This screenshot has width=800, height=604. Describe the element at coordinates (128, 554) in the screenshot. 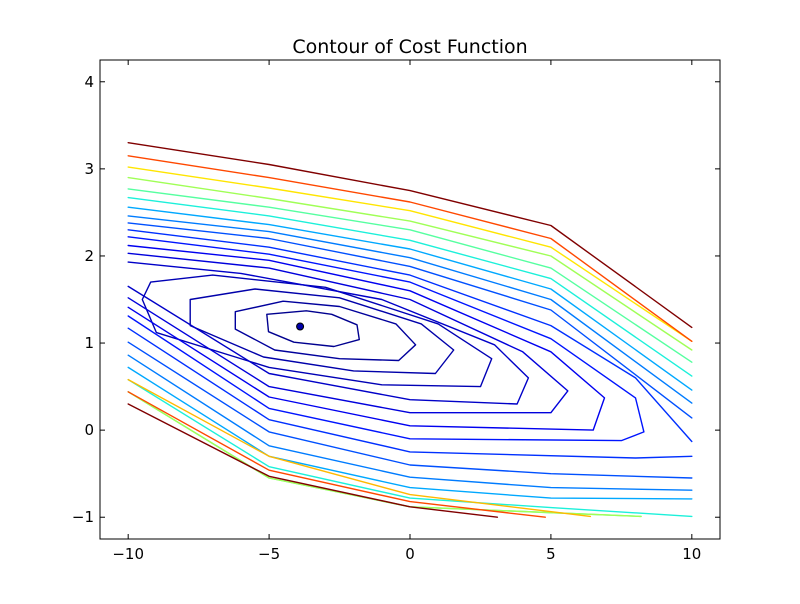

I see `x-tick-label: −10` at that location.